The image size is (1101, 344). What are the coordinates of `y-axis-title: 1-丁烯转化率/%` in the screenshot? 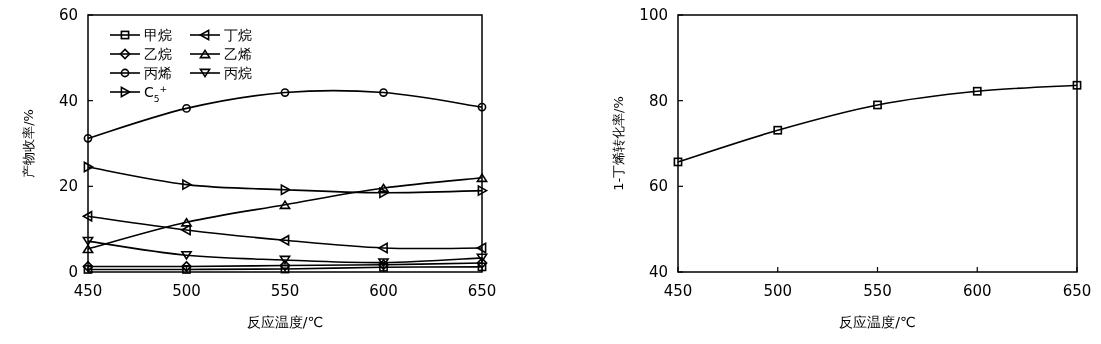 It's located at (618, 143).